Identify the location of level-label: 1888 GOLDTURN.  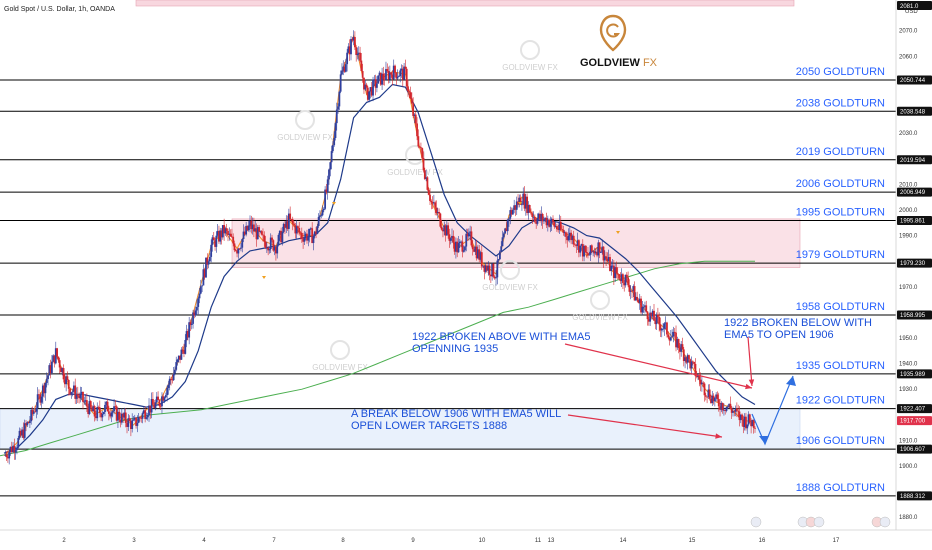
(840, 488).